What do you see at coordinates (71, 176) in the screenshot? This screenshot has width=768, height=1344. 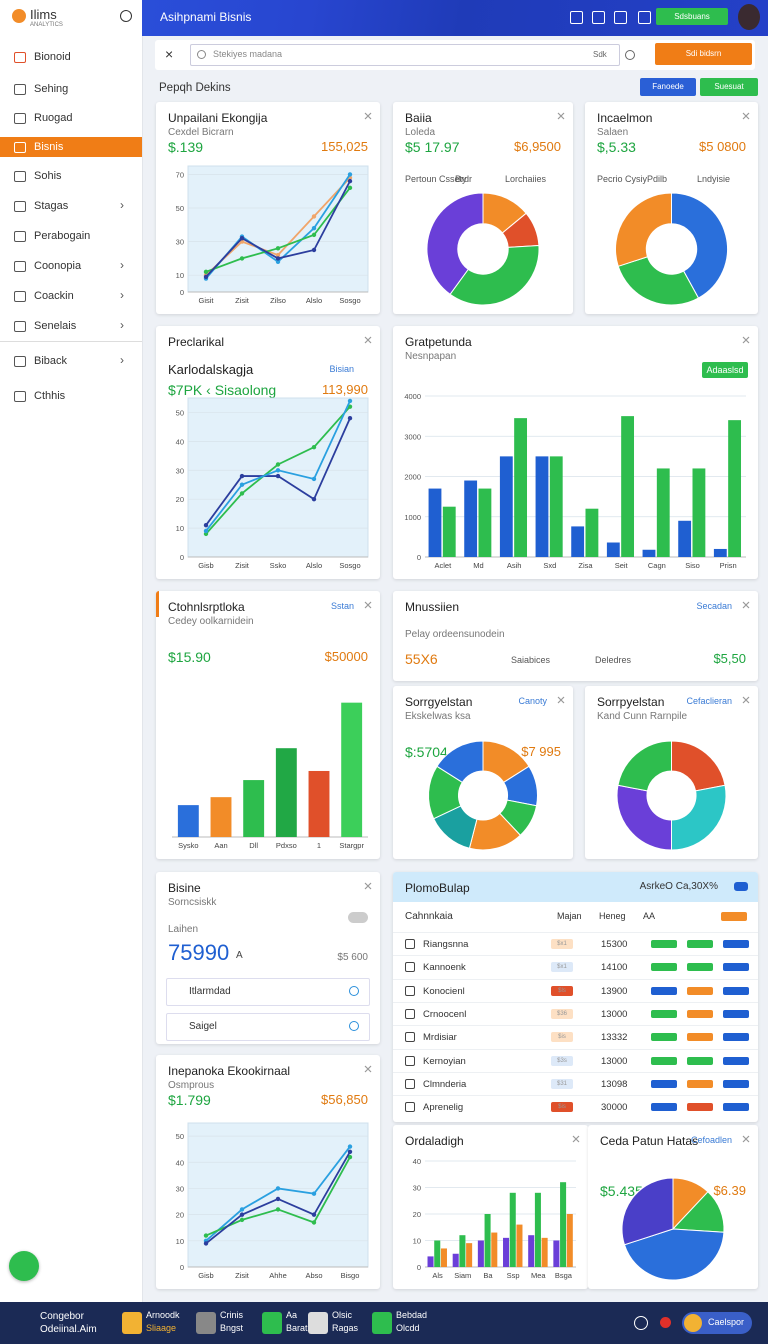 I see `sidebar-item: Sohis` at bounding box center [71, 176].